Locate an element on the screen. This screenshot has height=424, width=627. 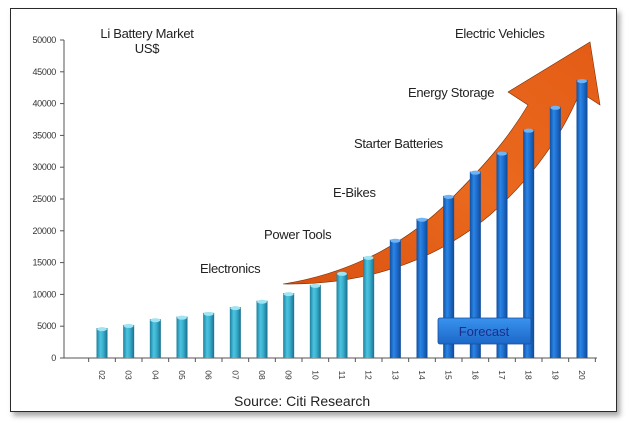
x-tick-labels: 02 03 04 05 06 07 08 09 10 11 12 13 14 15 16 17 18 19 20 is located at coordinates (342, 375).